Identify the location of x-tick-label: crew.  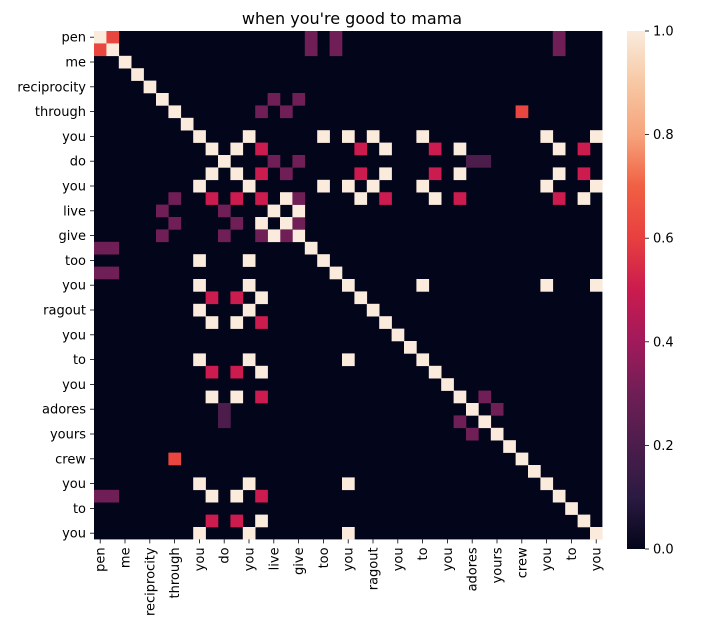
(522, 562).